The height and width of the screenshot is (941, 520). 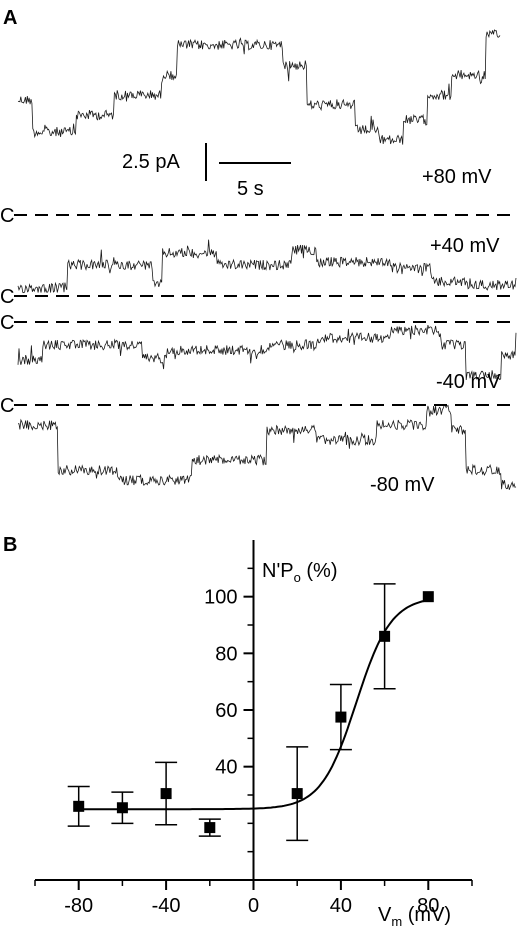 What do you see at coordinates (166, 906) in the screenshot?
I see `x-tick-label: -40` at bounding box center [166, 906].